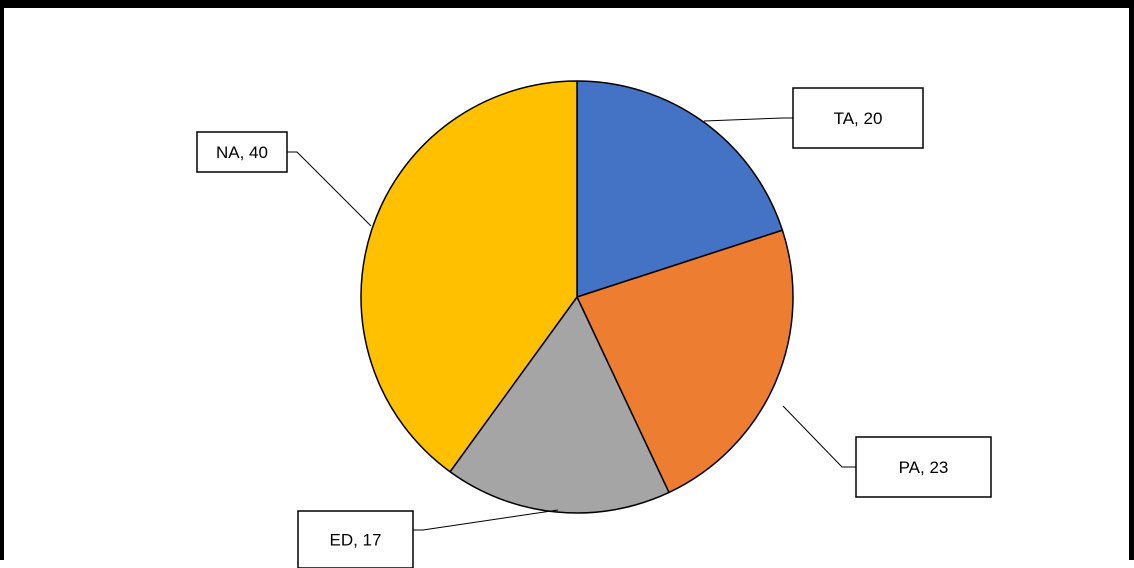 Image resolution: width=1134 pixels, height=568 pixels. I want to click on data-label-na: NA, 40, so click(242, 152).